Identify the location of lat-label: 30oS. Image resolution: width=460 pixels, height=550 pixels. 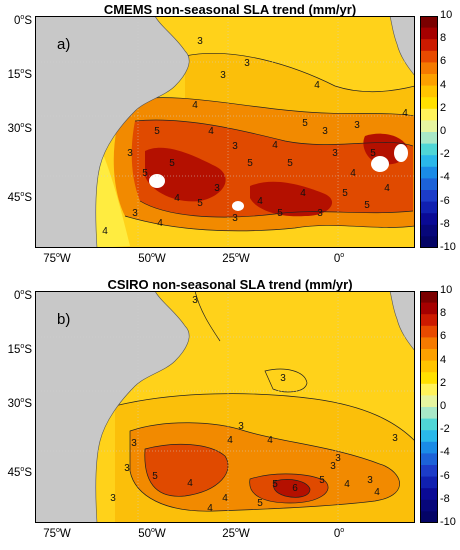
(19, 403).